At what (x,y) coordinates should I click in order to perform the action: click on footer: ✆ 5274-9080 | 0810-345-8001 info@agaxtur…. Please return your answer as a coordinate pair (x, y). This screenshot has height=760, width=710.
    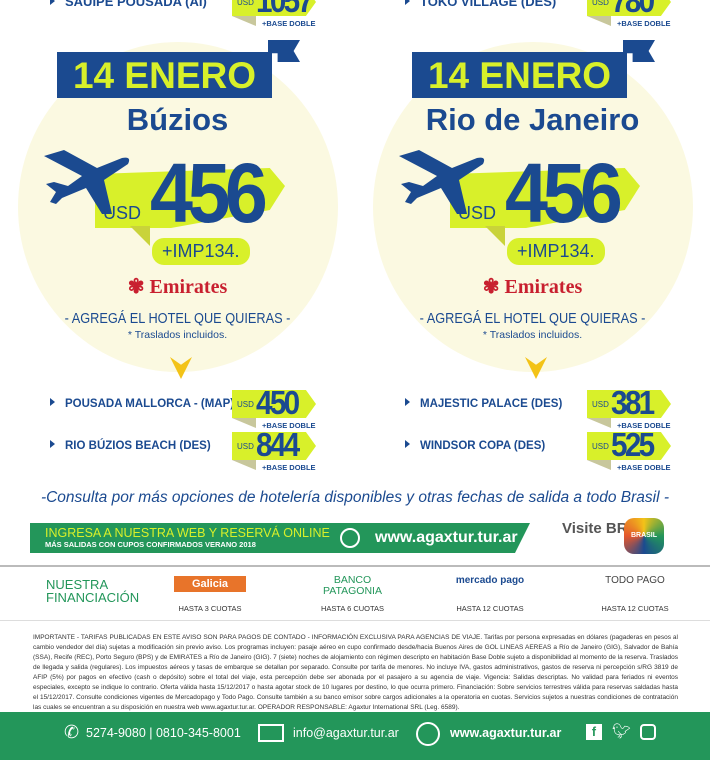
    Looking at the image, I should click on (355, 736).